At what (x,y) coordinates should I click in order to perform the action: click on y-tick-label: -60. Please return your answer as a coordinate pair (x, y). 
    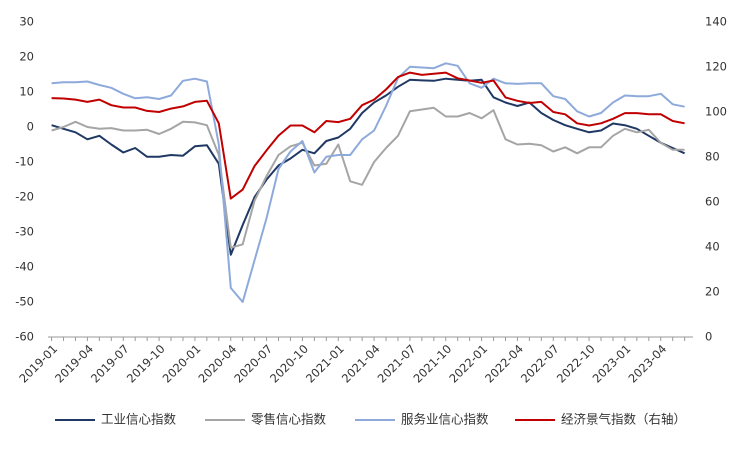
    Looking at the image, I should click on (24, 337).